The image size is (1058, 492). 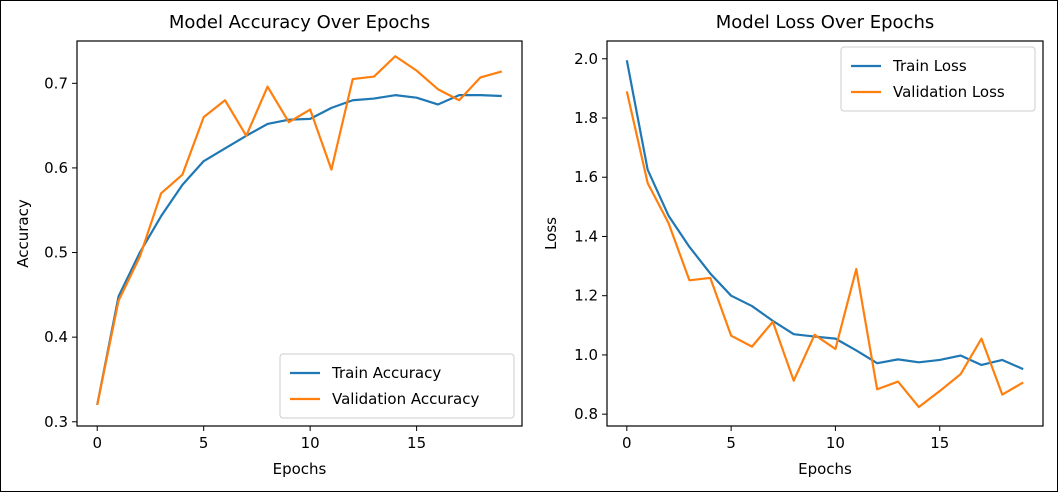 What do you see at coordinates (56, 168) in the screenshot?
I see `acc-y-tick-label: 0.6` at bounding box center [56, 168].